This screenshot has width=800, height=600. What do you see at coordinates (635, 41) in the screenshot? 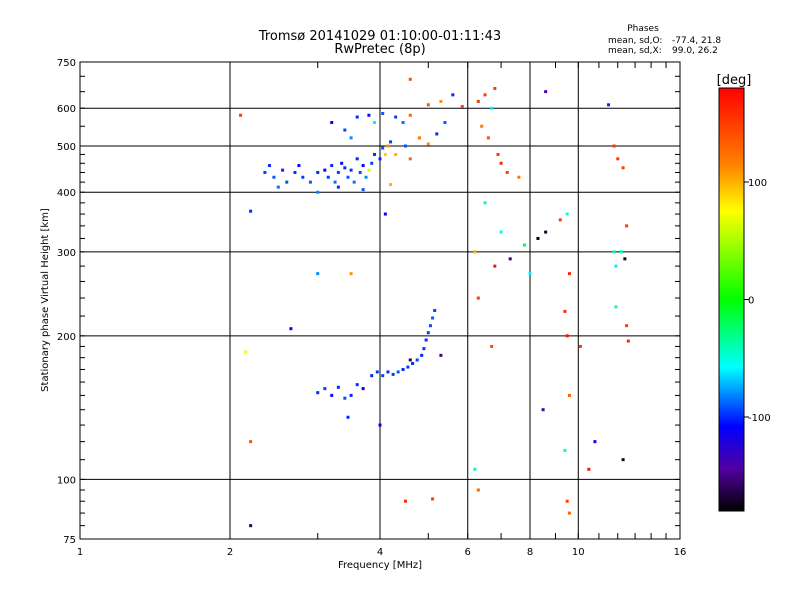
I see `stats-o-label: mean, sd,O:` at bounding box center [635, 41].